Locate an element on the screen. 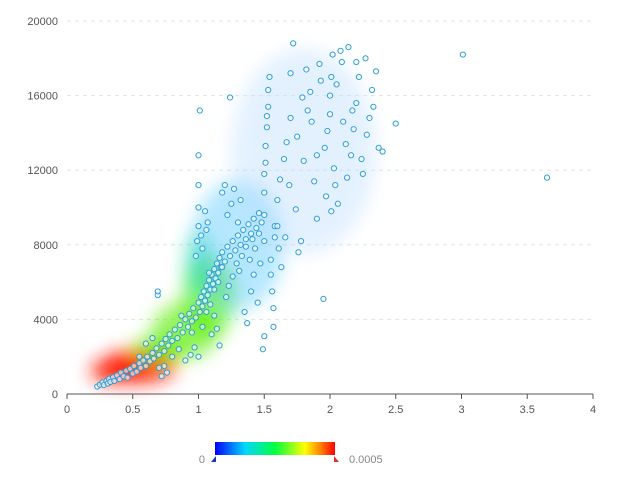 This screenshot has height=480, width=618. y-tick-label: 20000 is located at coordinates (42, 22).